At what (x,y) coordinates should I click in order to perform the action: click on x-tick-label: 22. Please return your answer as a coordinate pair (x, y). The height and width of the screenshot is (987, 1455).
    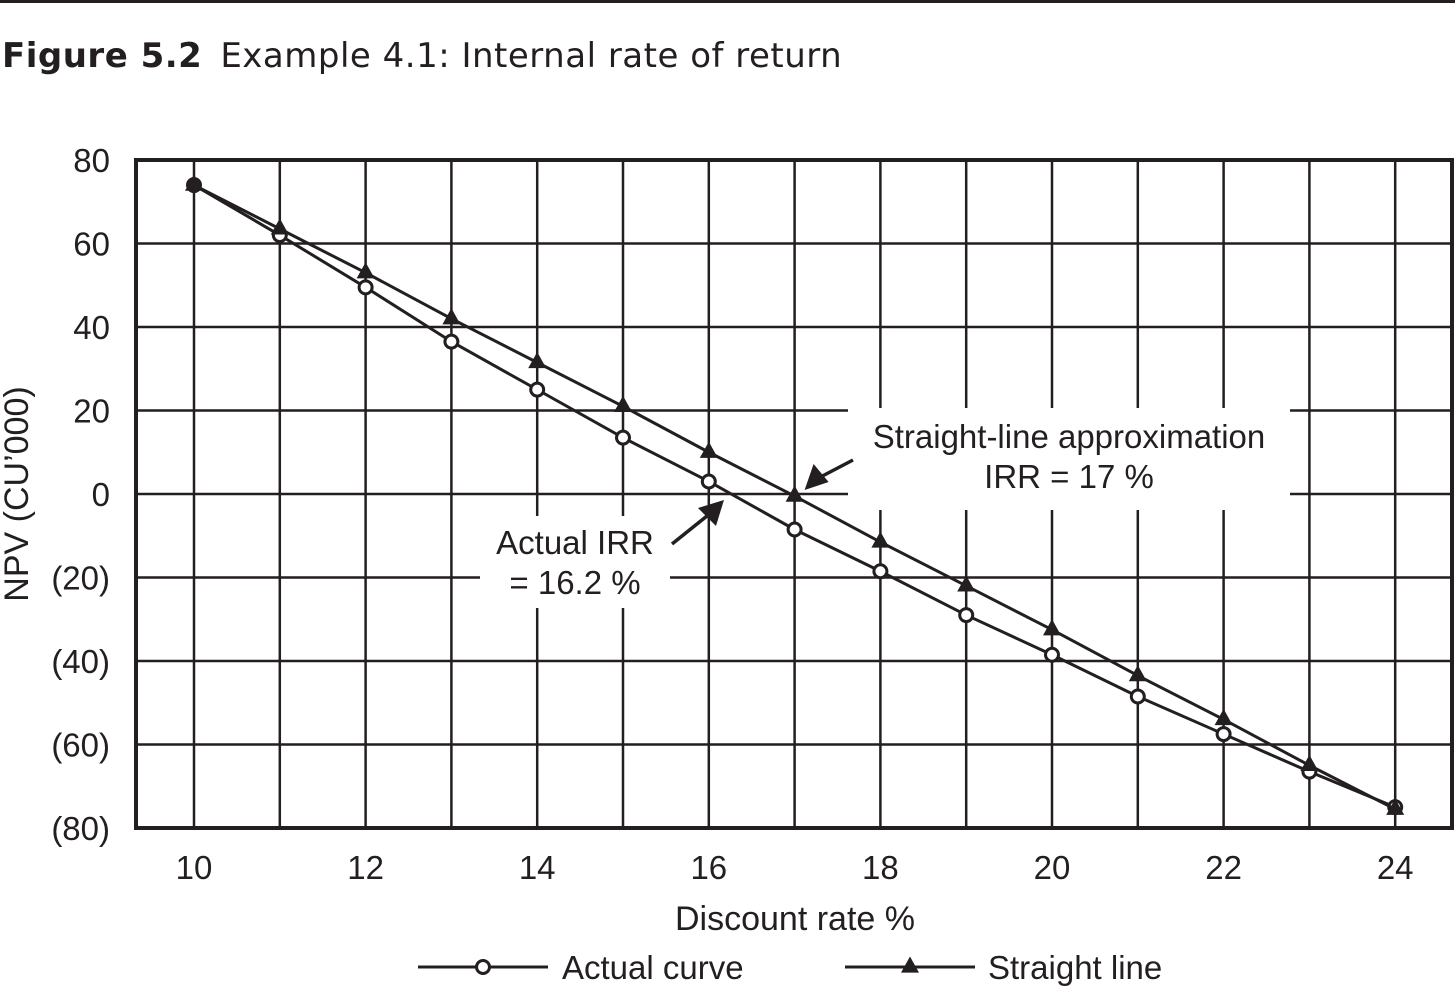
    Looking at the image, I should click on (1223, 867).